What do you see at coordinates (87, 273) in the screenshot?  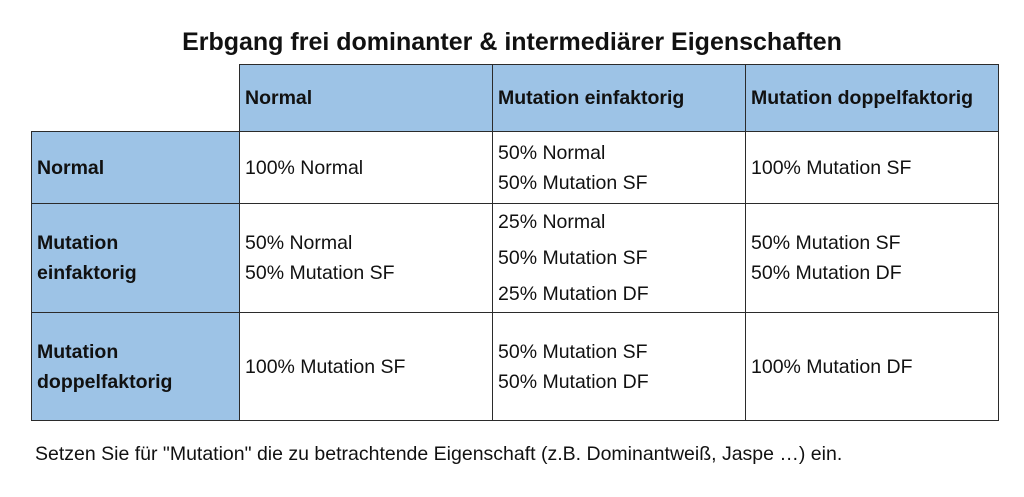 I see `row-header-line: einfaktorig` at bounding box center [87, 273].